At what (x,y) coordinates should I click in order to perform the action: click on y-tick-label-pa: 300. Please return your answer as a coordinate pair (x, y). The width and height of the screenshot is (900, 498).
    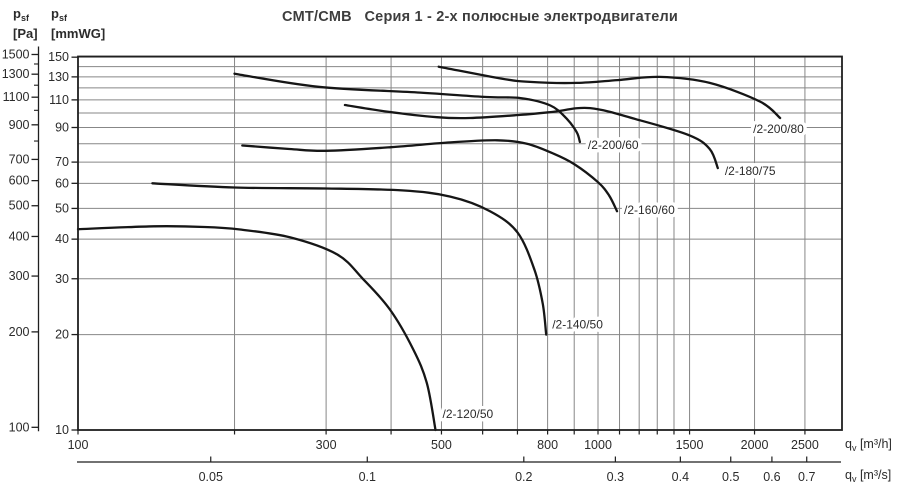
    Looking at the image, I should click on (19, 276).